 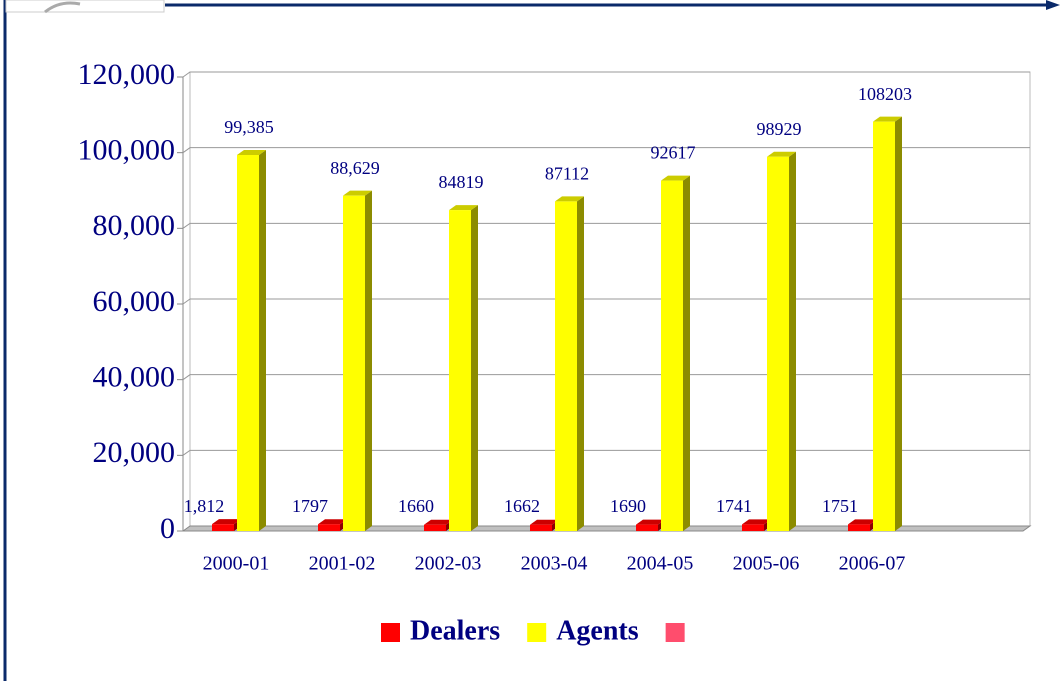 I want to click on data-label: 1797, so click(x=310, y=506).